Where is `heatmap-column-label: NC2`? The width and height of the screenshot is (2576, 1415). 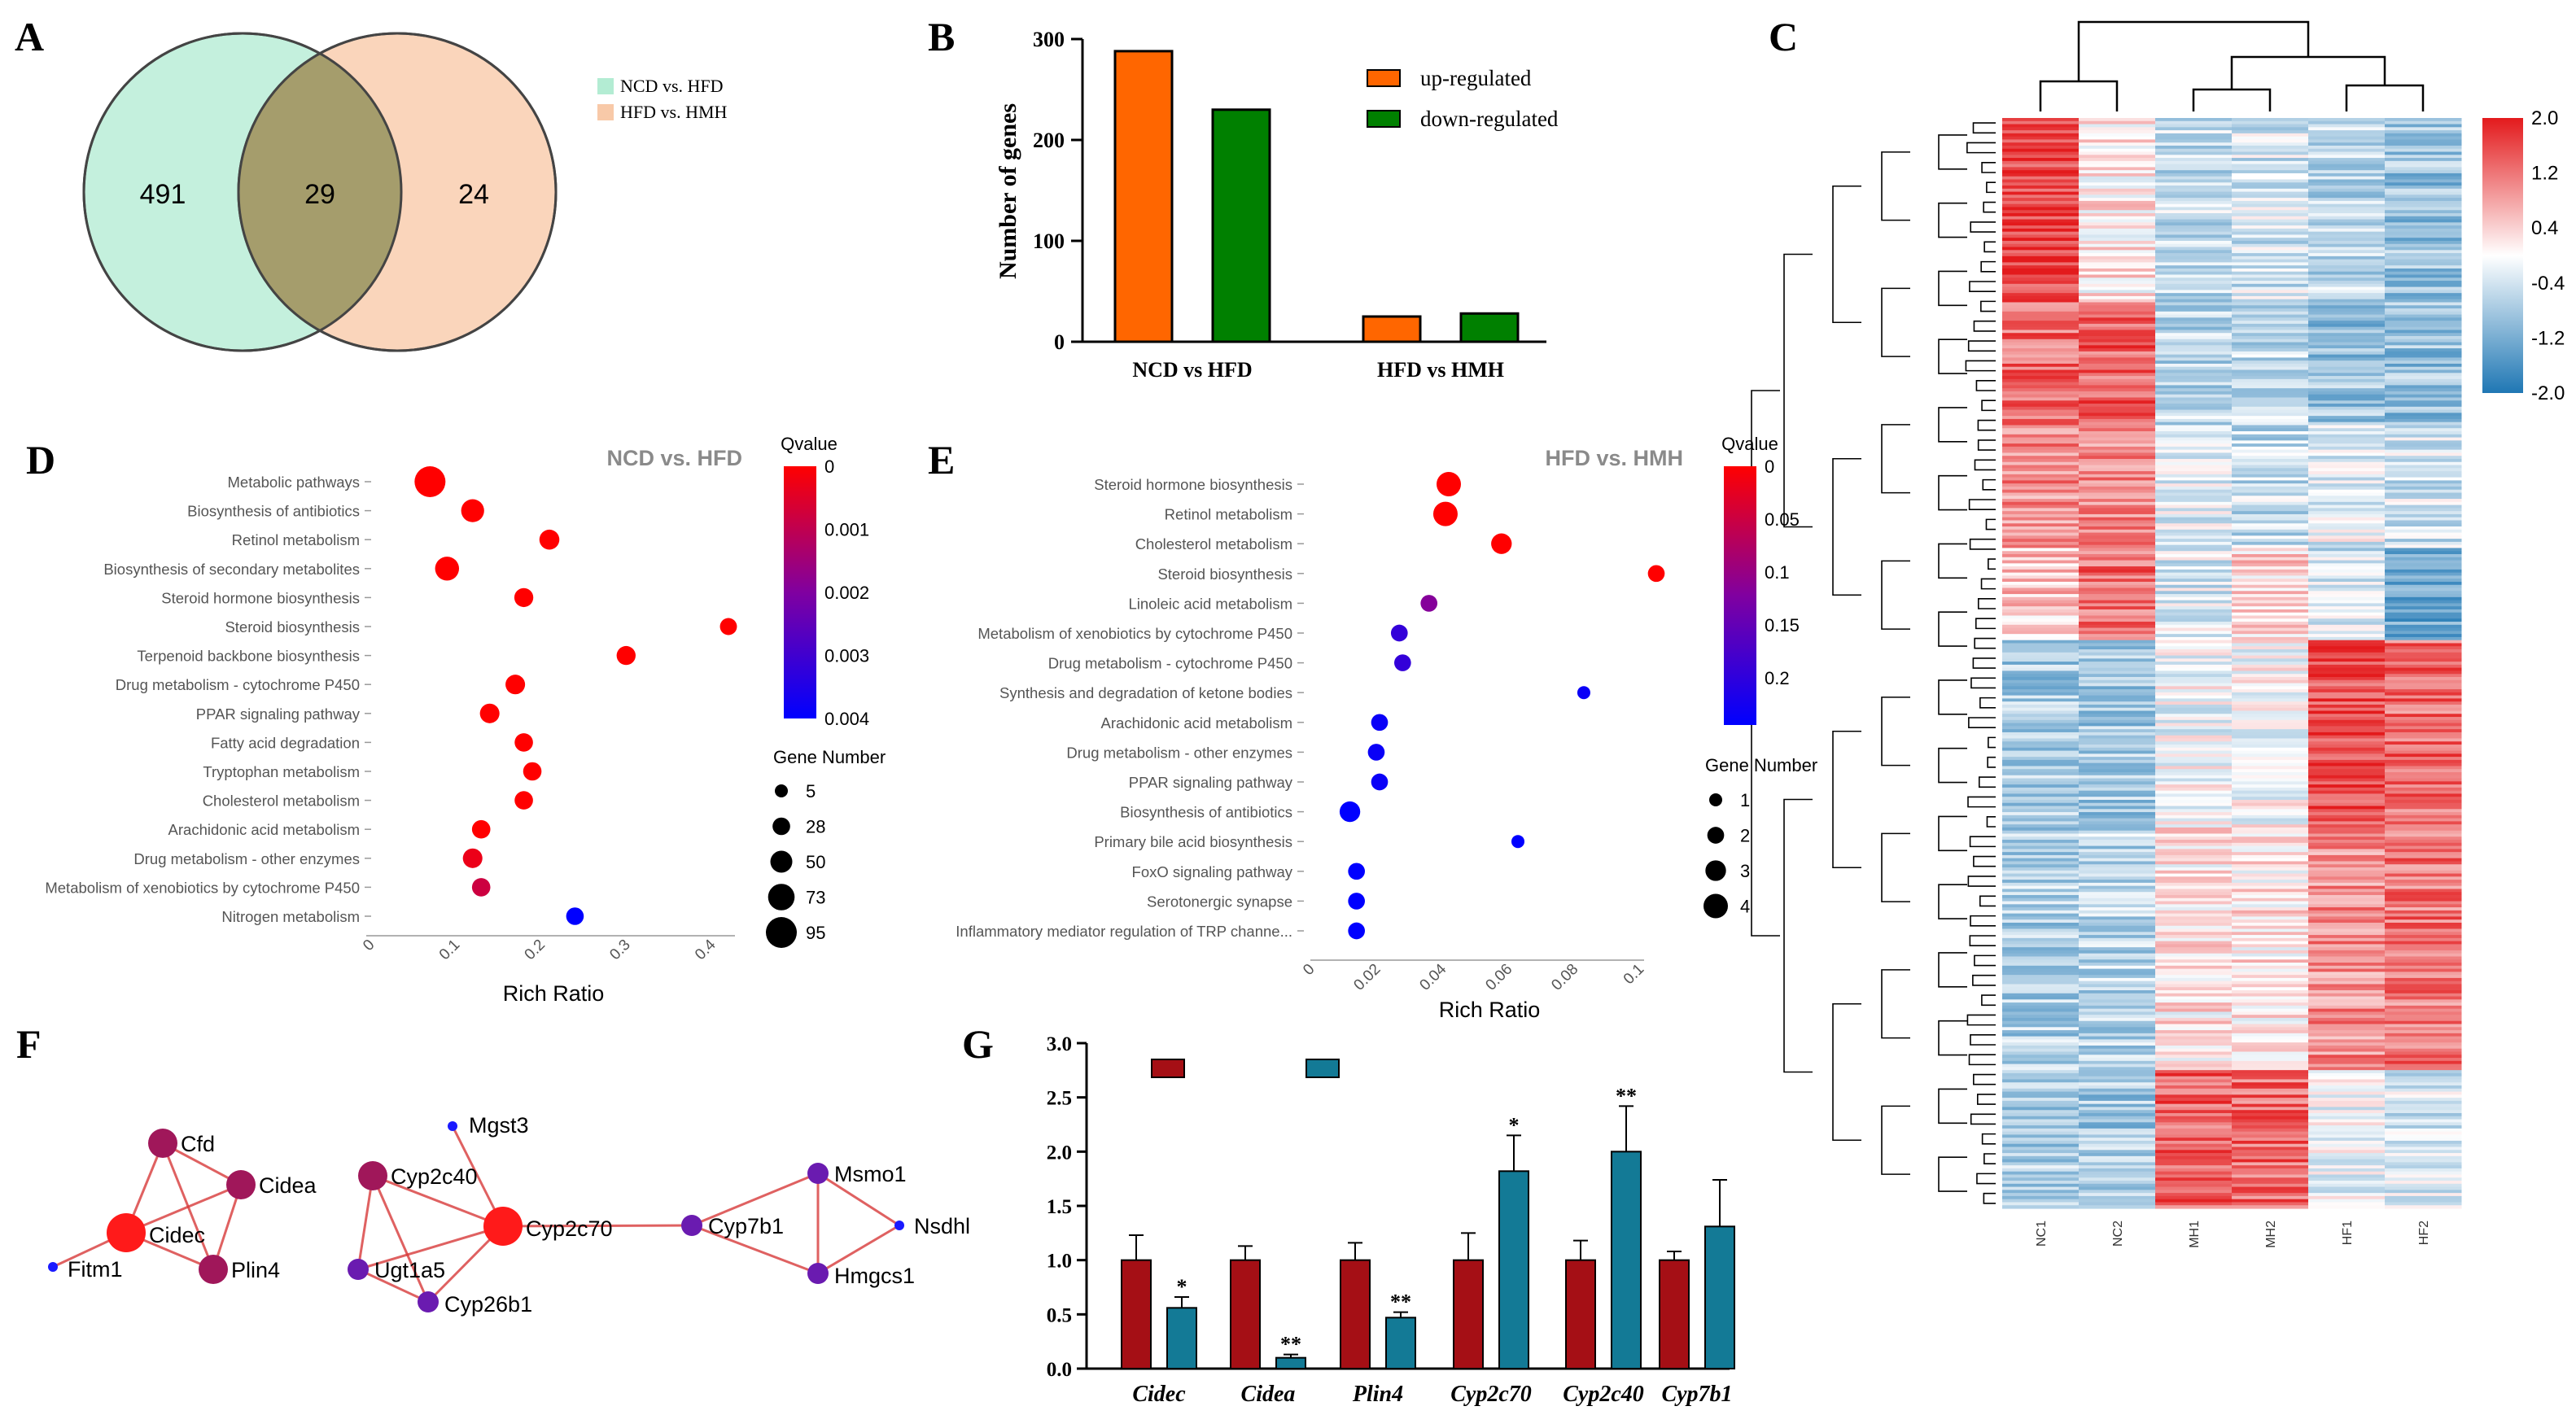 heatmap-column-label: NC2 is located at coordinates (2118, 1234).